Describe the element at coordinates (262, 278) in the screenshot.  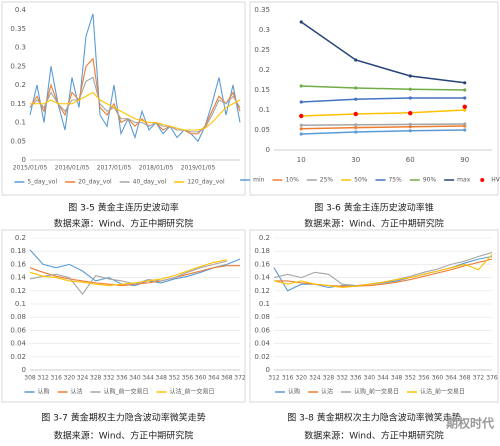
I see `y-tick-label: 0.14` at that location.